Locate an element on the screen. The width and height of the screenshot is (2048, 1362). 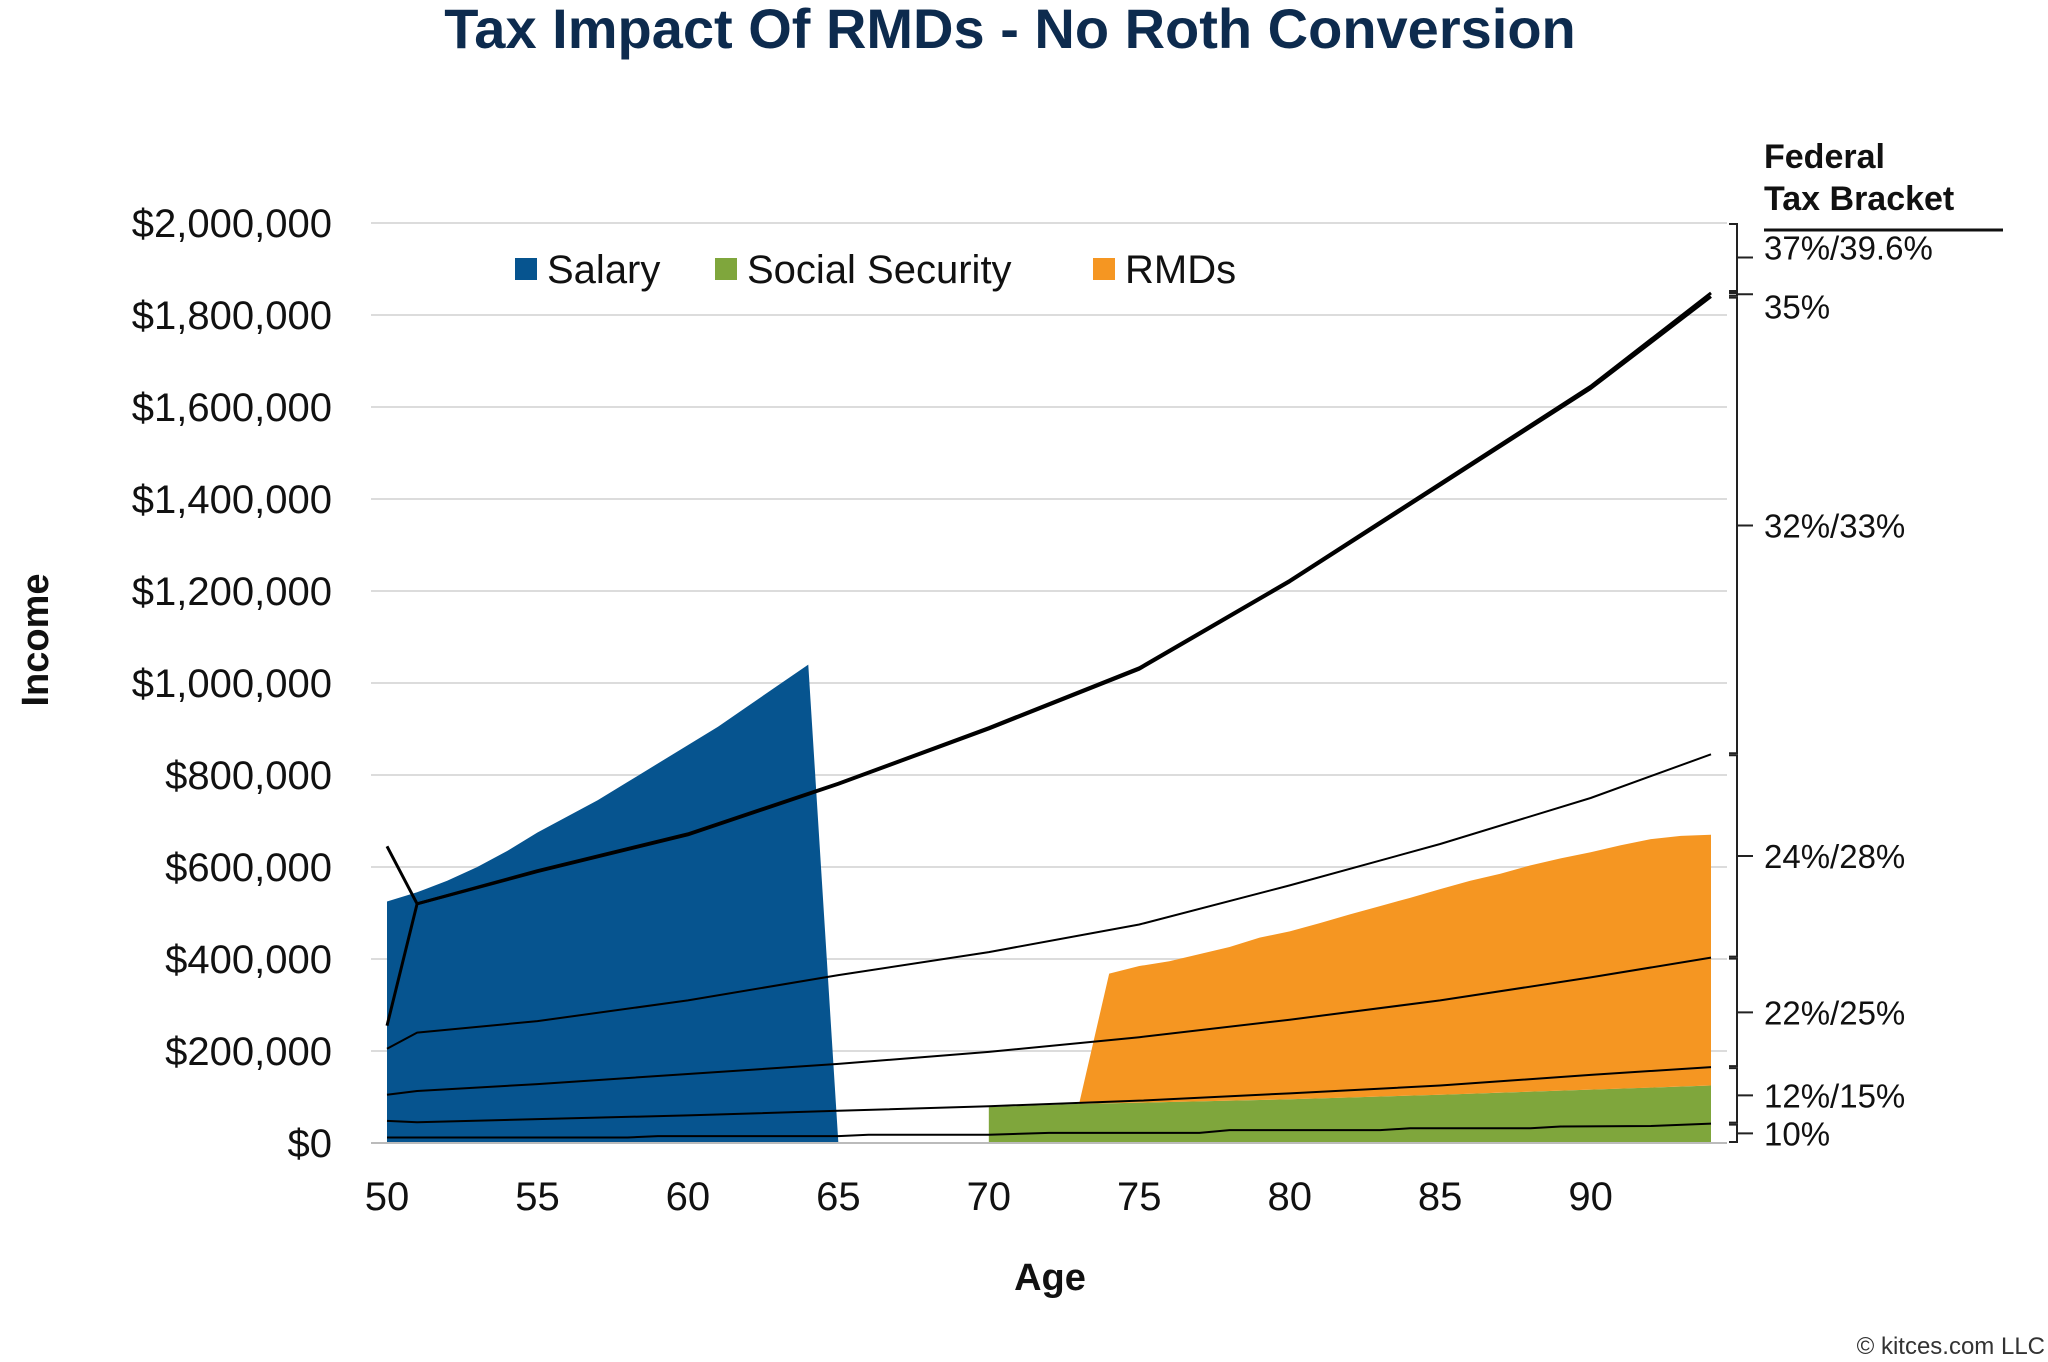
bracket-0: 37%/39.6% is located at coordinates (1831, 257).